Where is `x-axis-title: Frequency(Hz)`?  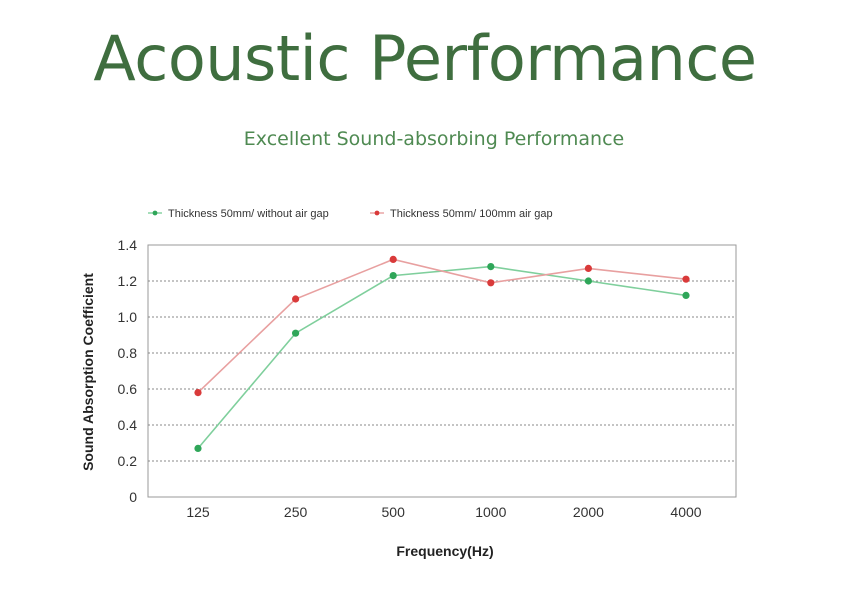 x-axis-title: Frequency(Hz) is located at coordinates (444, 551).